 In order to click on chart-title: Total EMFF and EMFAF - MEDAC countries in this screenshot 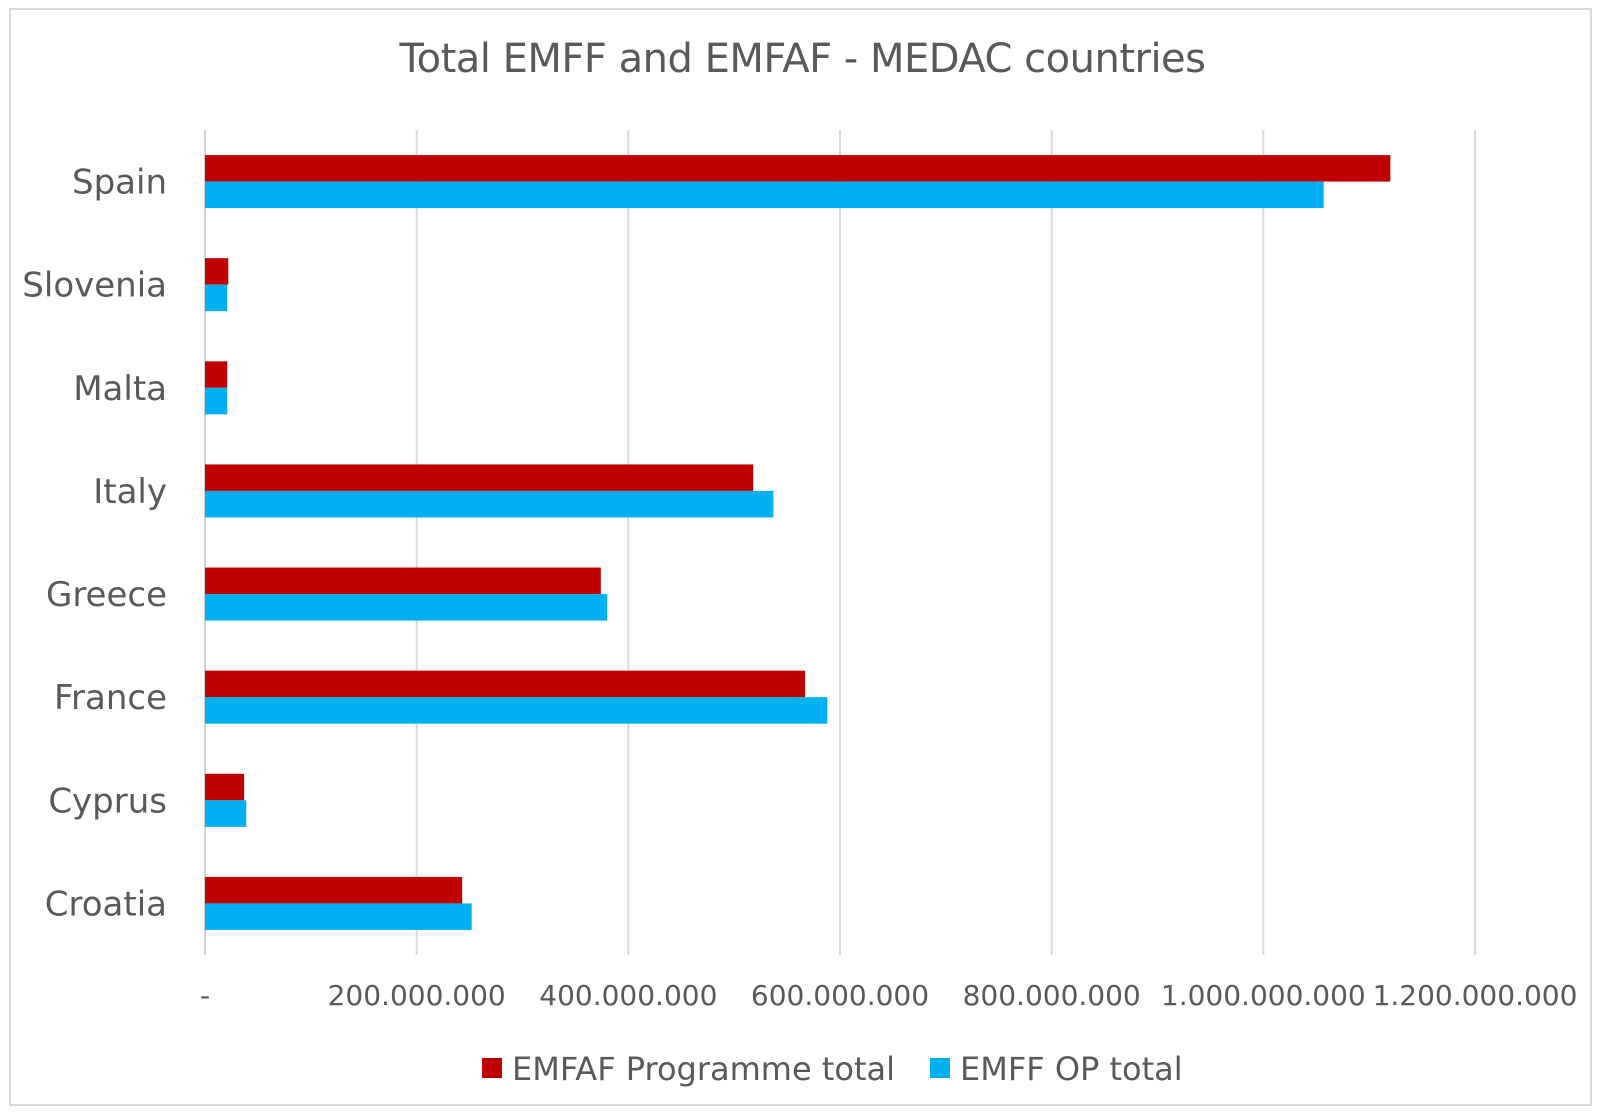, I will do `click(802, 59)`.